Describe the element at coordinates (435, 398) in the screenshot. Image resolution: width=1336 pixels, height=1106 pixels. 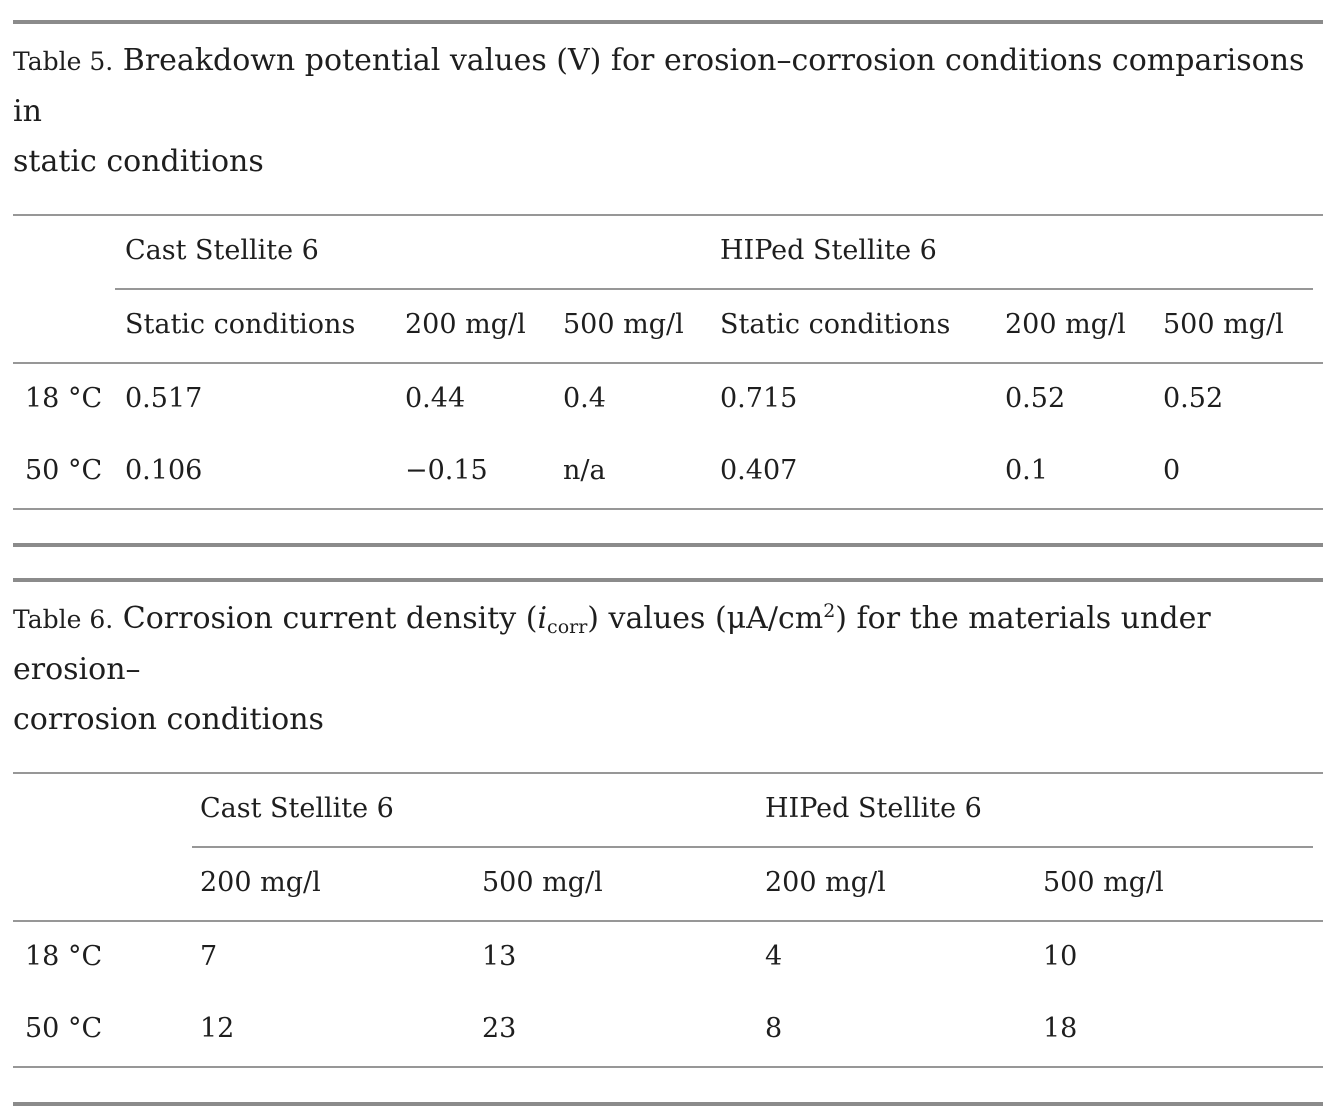
I see `table5-data-cell: 0.44` at that location.